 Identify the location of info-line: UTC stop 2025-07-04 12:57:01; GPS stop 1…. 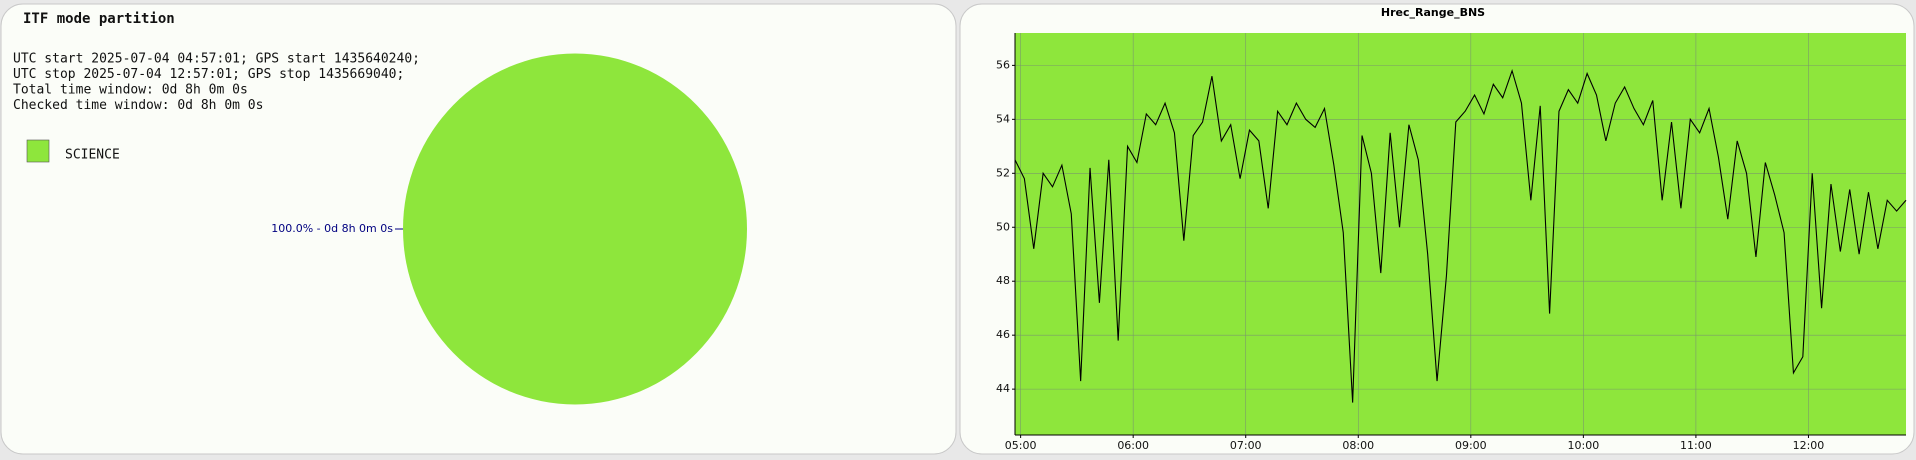
(208, 74).